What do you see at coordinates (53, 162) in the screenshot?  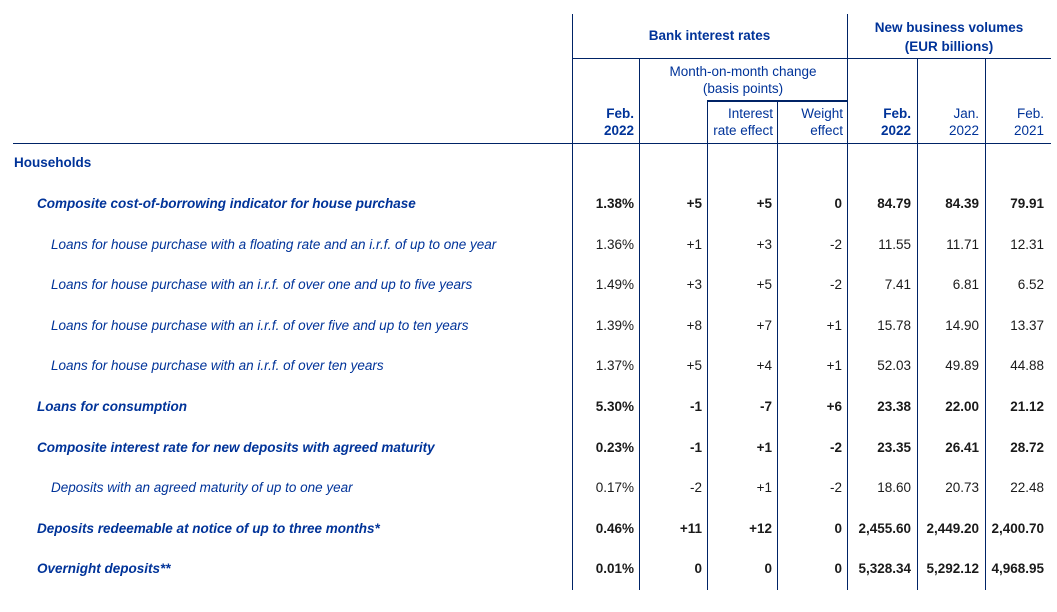 I see `section-title: Households` at bounding box center [53, 162].